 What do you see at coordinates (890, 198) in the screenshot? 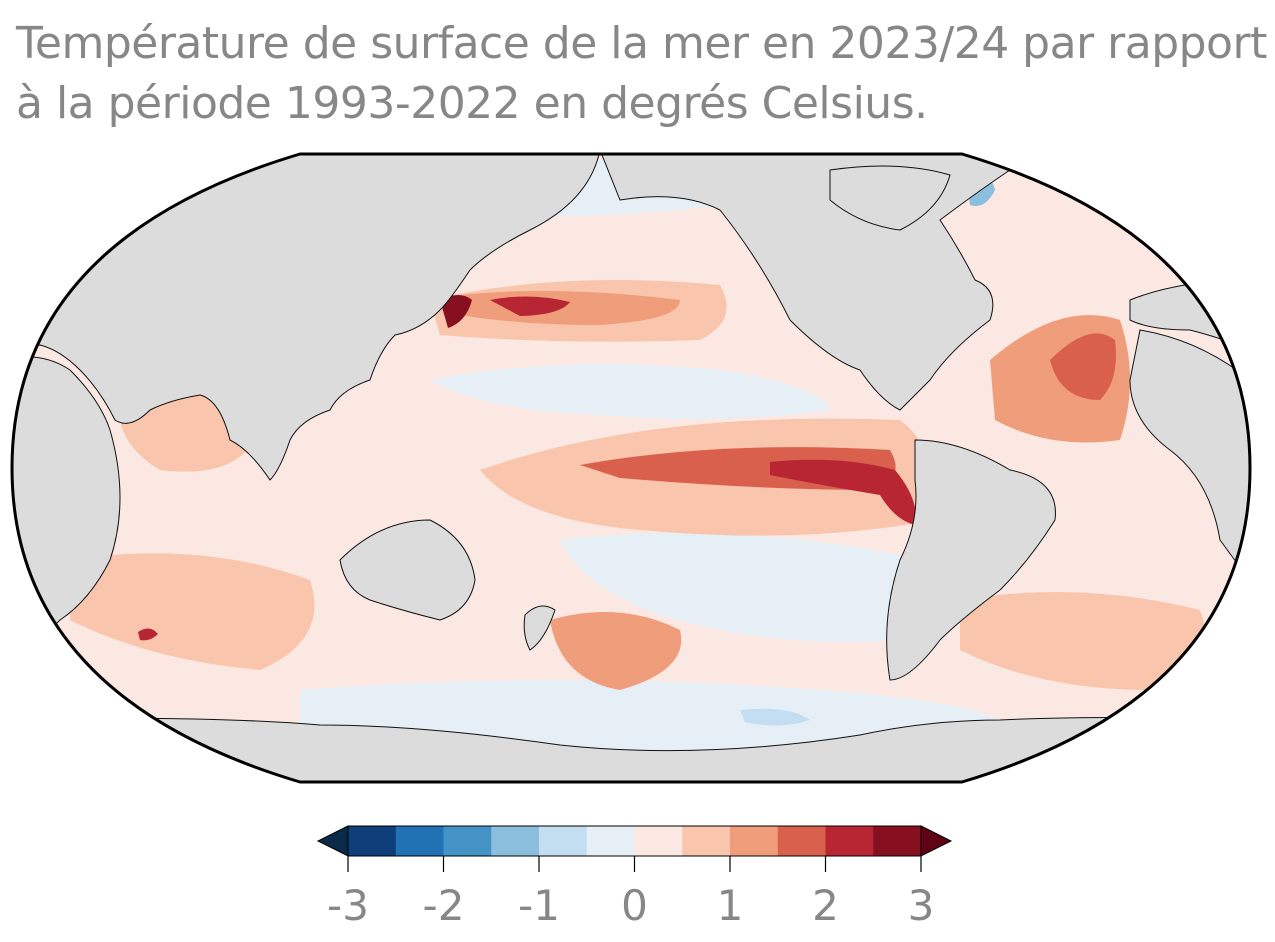
I see `landmass-greenland` at bounding box center [890, 198].